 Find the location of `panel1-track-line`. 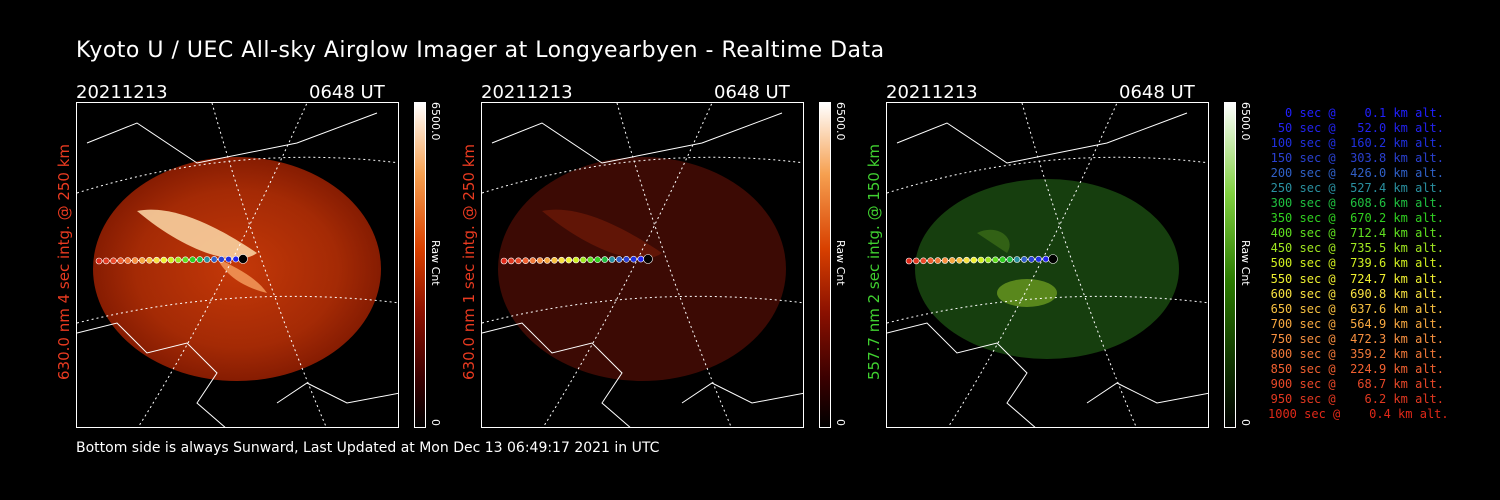

panel1-track-line is located at coordinates (171, 259).